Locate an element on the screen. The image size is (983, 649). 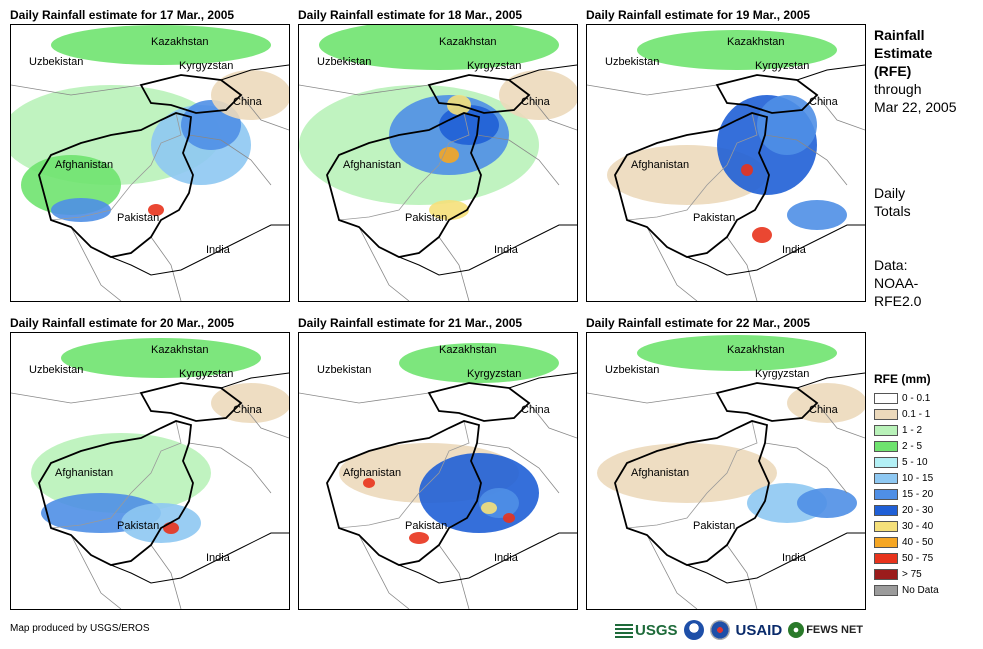
heading-line: Estimate is located at coordinates (903, 53).